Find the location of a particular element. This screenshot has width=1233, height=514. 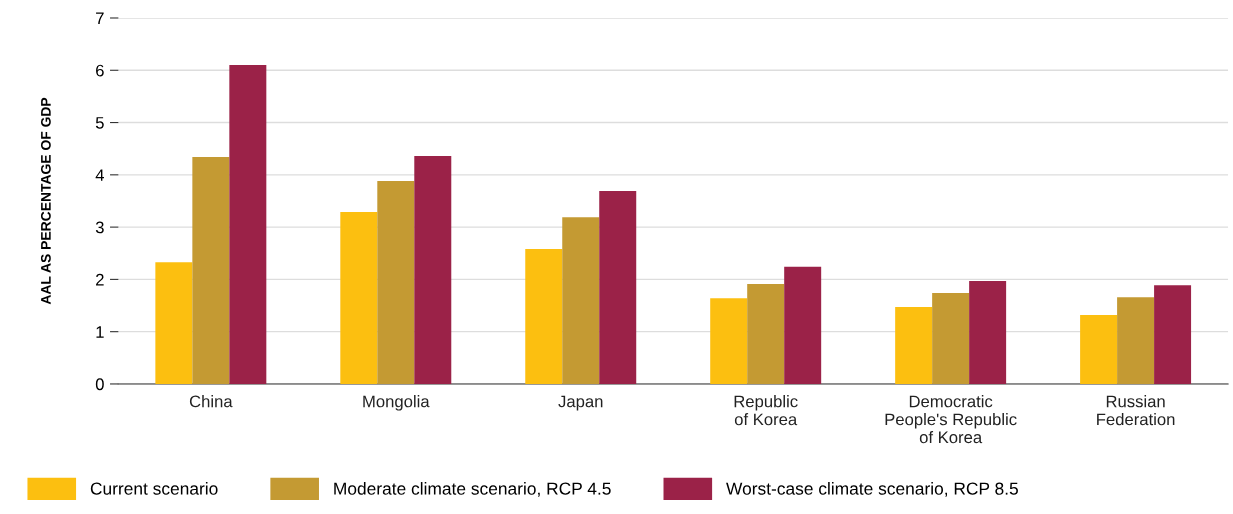

x-tick-label: Republic of Korea is located at coordinates (766, 410).